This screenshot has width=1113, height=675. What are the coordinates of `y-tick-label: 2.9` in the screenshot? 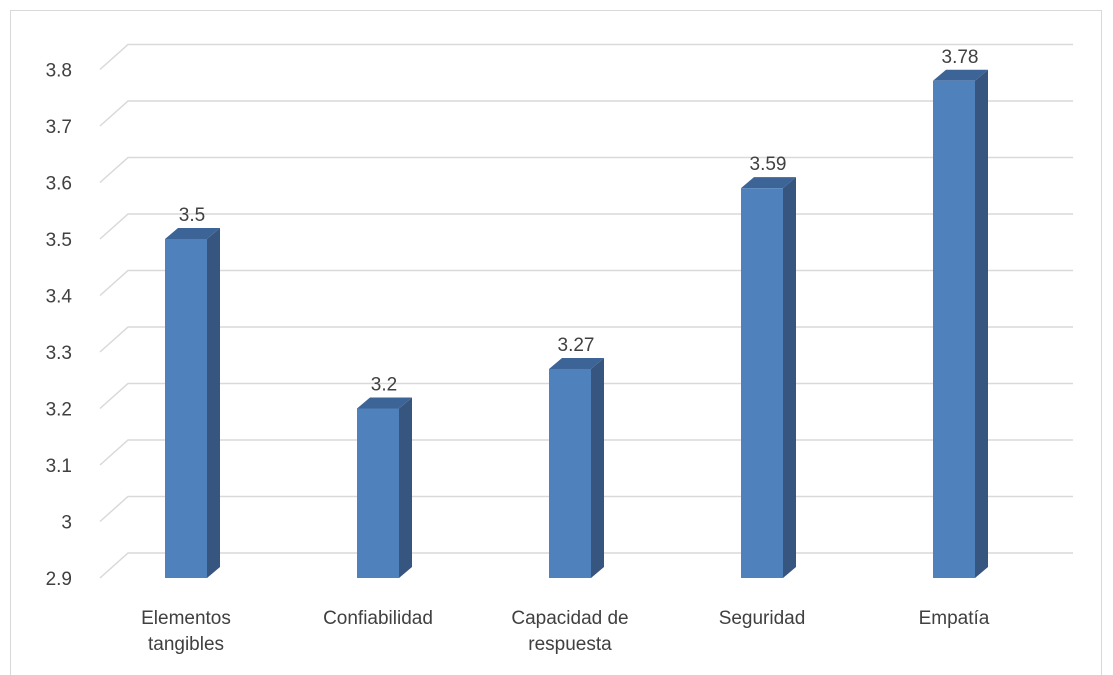 It's located at (59, 579).